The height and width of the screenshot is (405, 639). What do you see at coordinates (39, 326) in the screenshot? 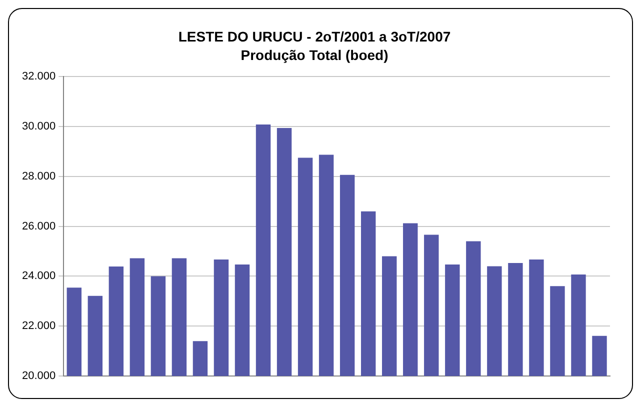
I see `y-tick-label: 22.000` at bounding box center [39, 326].